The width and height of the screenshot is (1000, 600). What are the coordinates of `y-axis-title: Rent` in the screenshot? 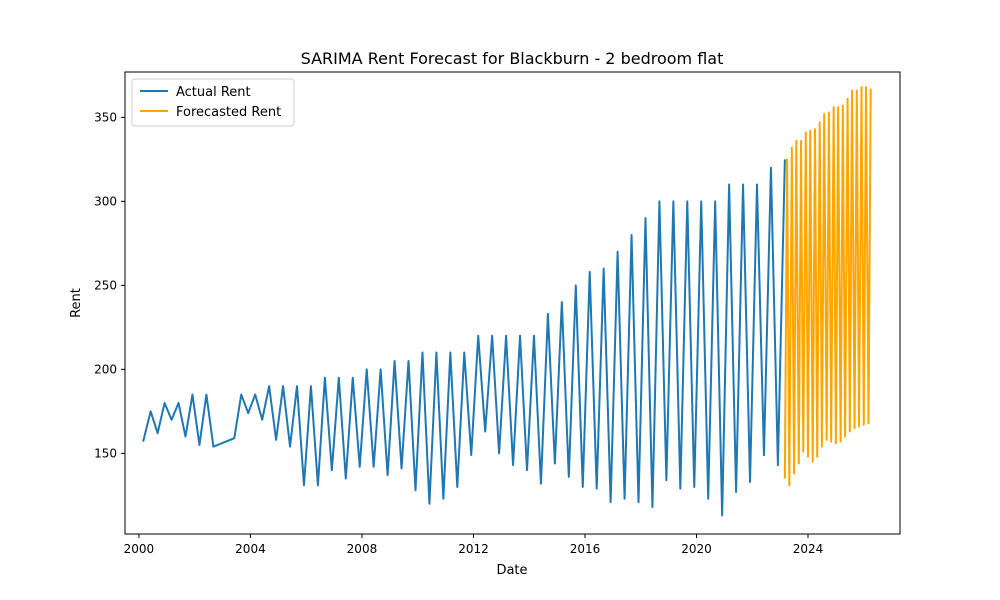 It's located at (76, 303).